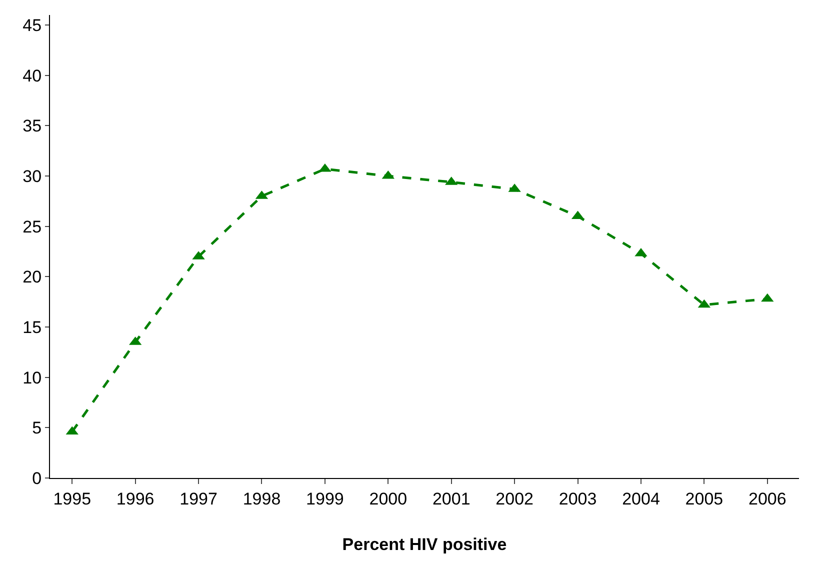 The height and width of the screenshot is (562, 824). I want to click on y-tick-label: 30, so click(32, 176).